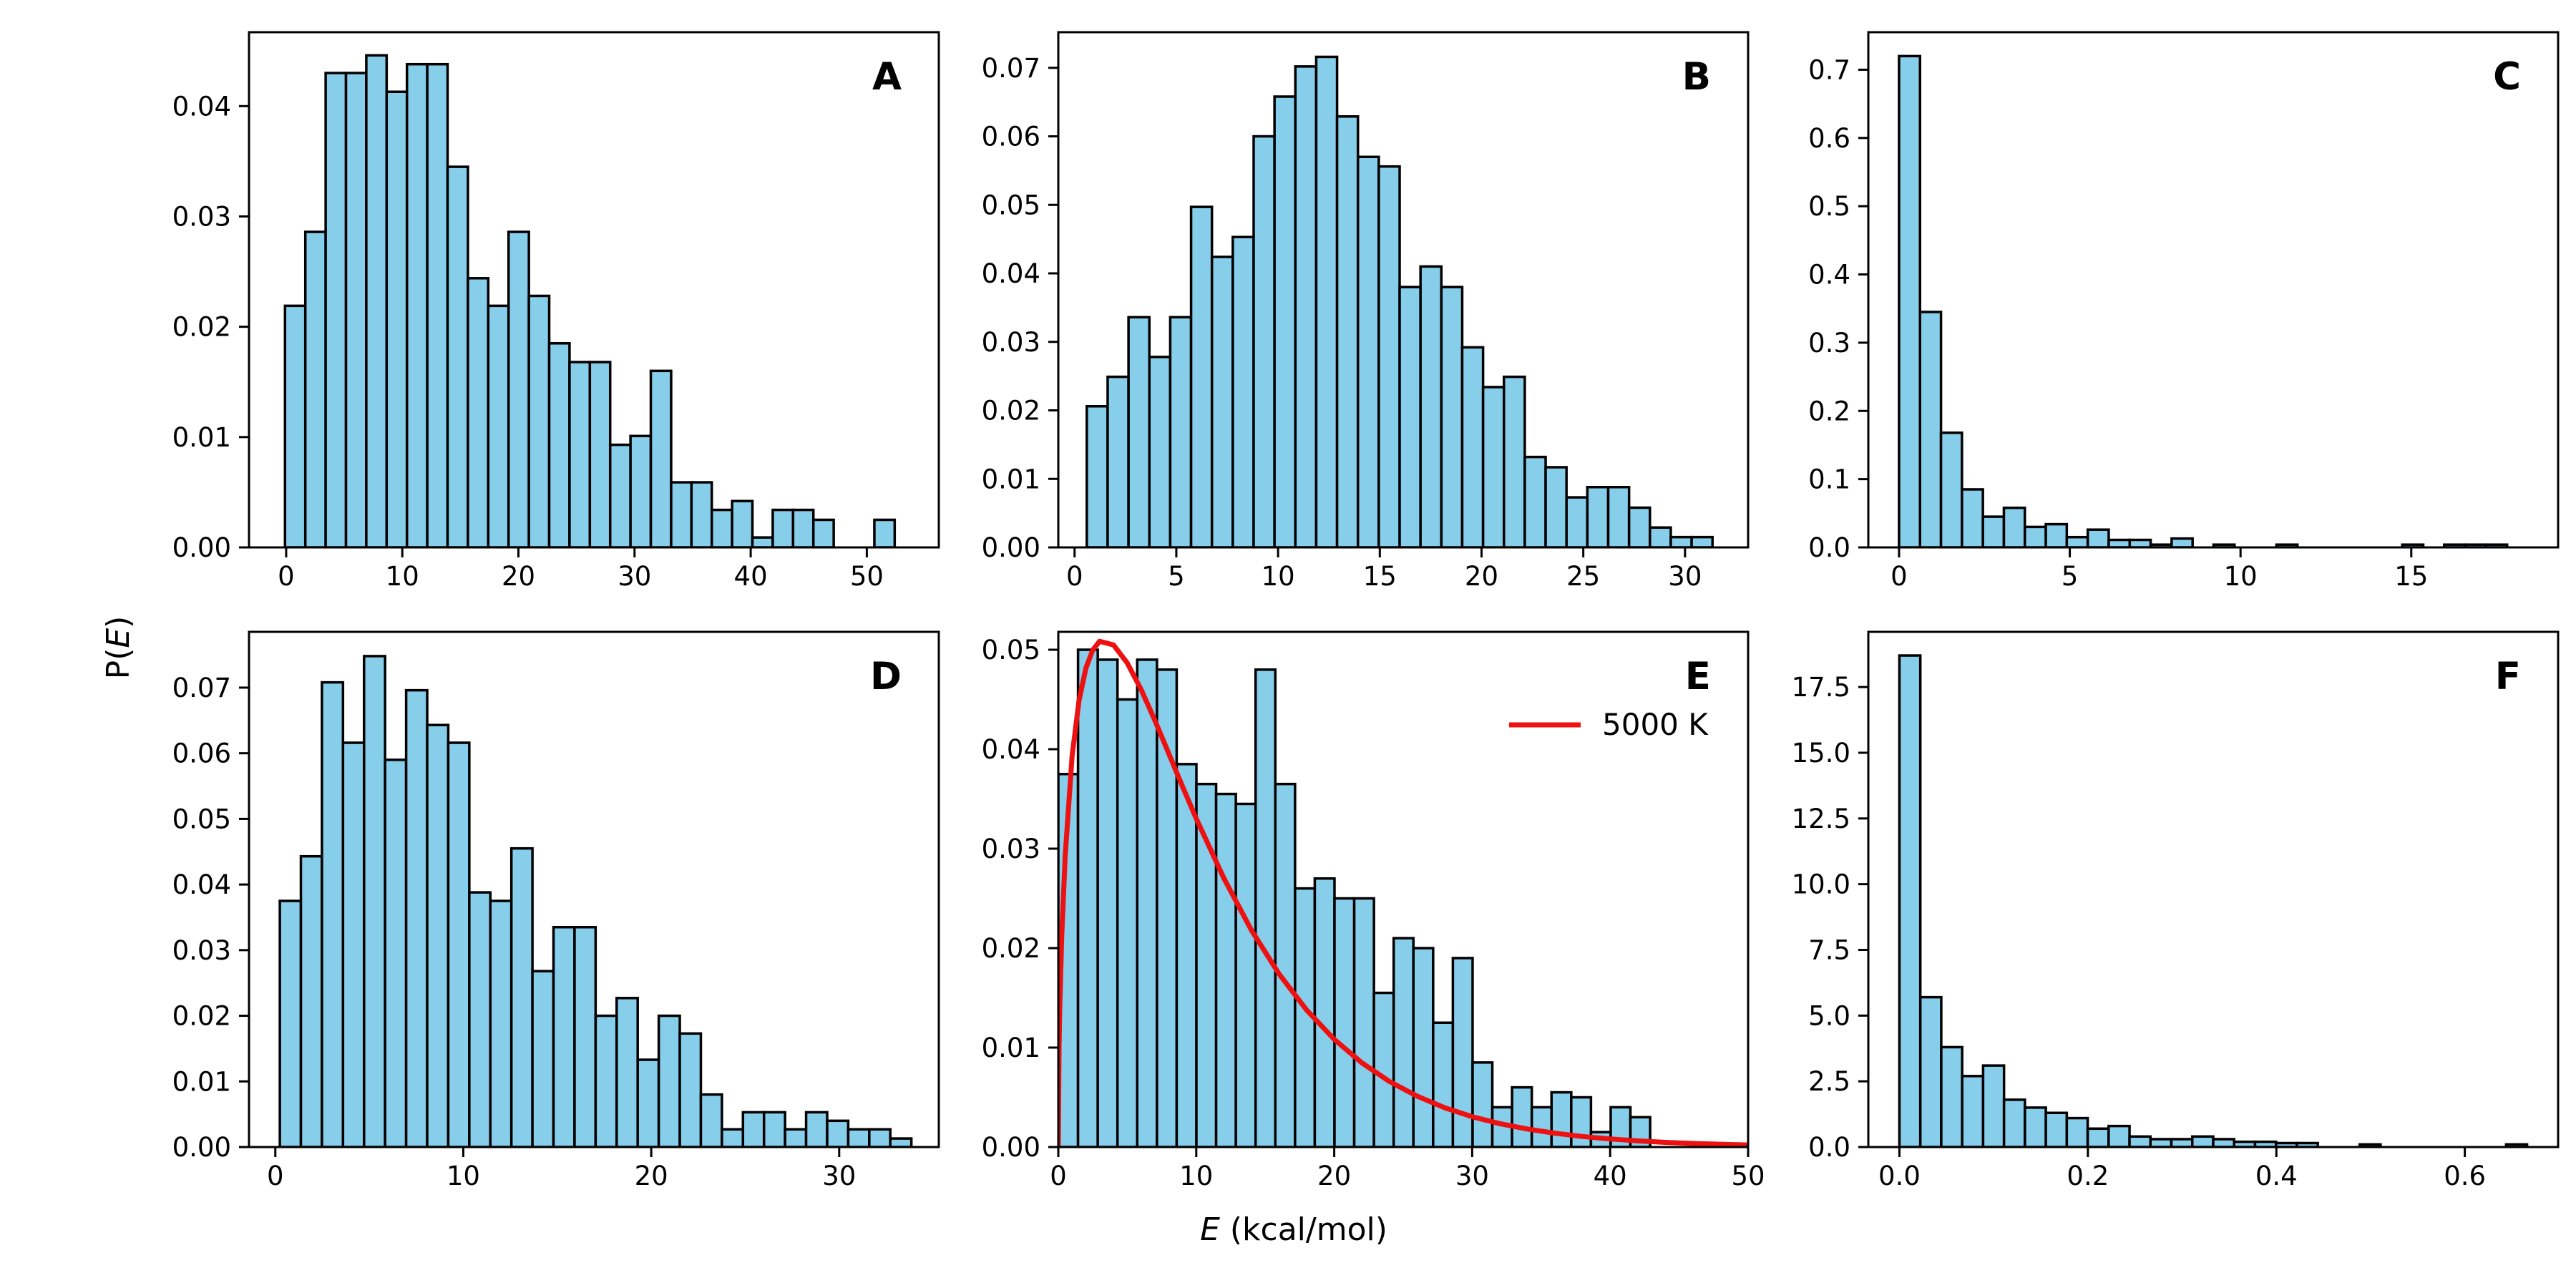  Describe the element at coordinates (1210, 1229) in the screenshot. I see `x-axis-label-var: E` at that location.